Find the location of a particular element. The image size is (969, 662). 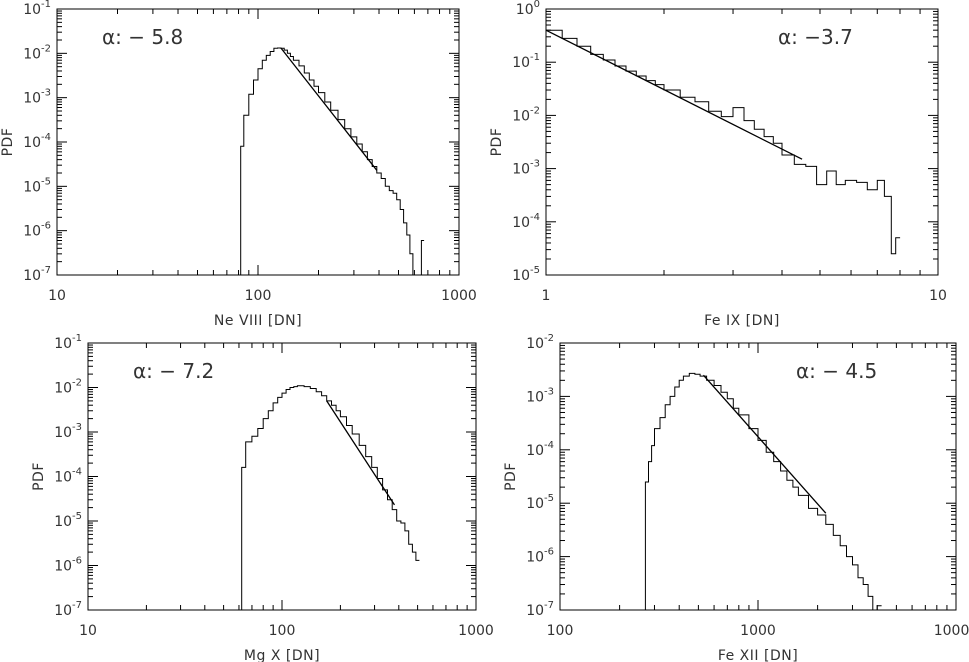

x-axis-label: Mg X [DN] is located at coordinates (282, 655).